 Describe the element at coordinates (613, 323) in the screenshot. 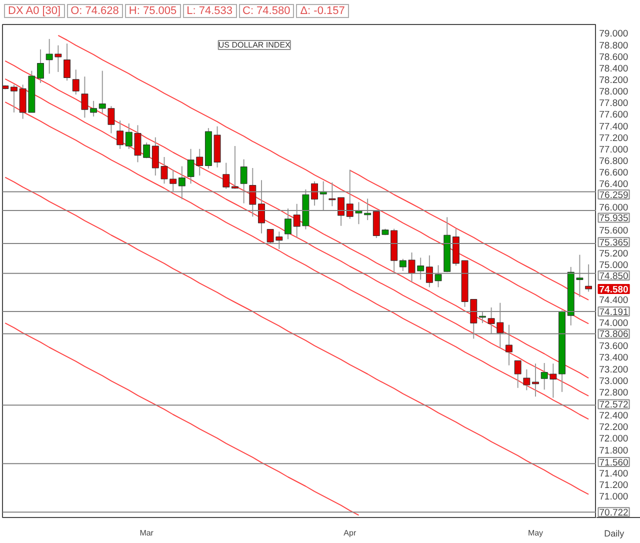

I see `y-tick-label: 74.000` at that location.